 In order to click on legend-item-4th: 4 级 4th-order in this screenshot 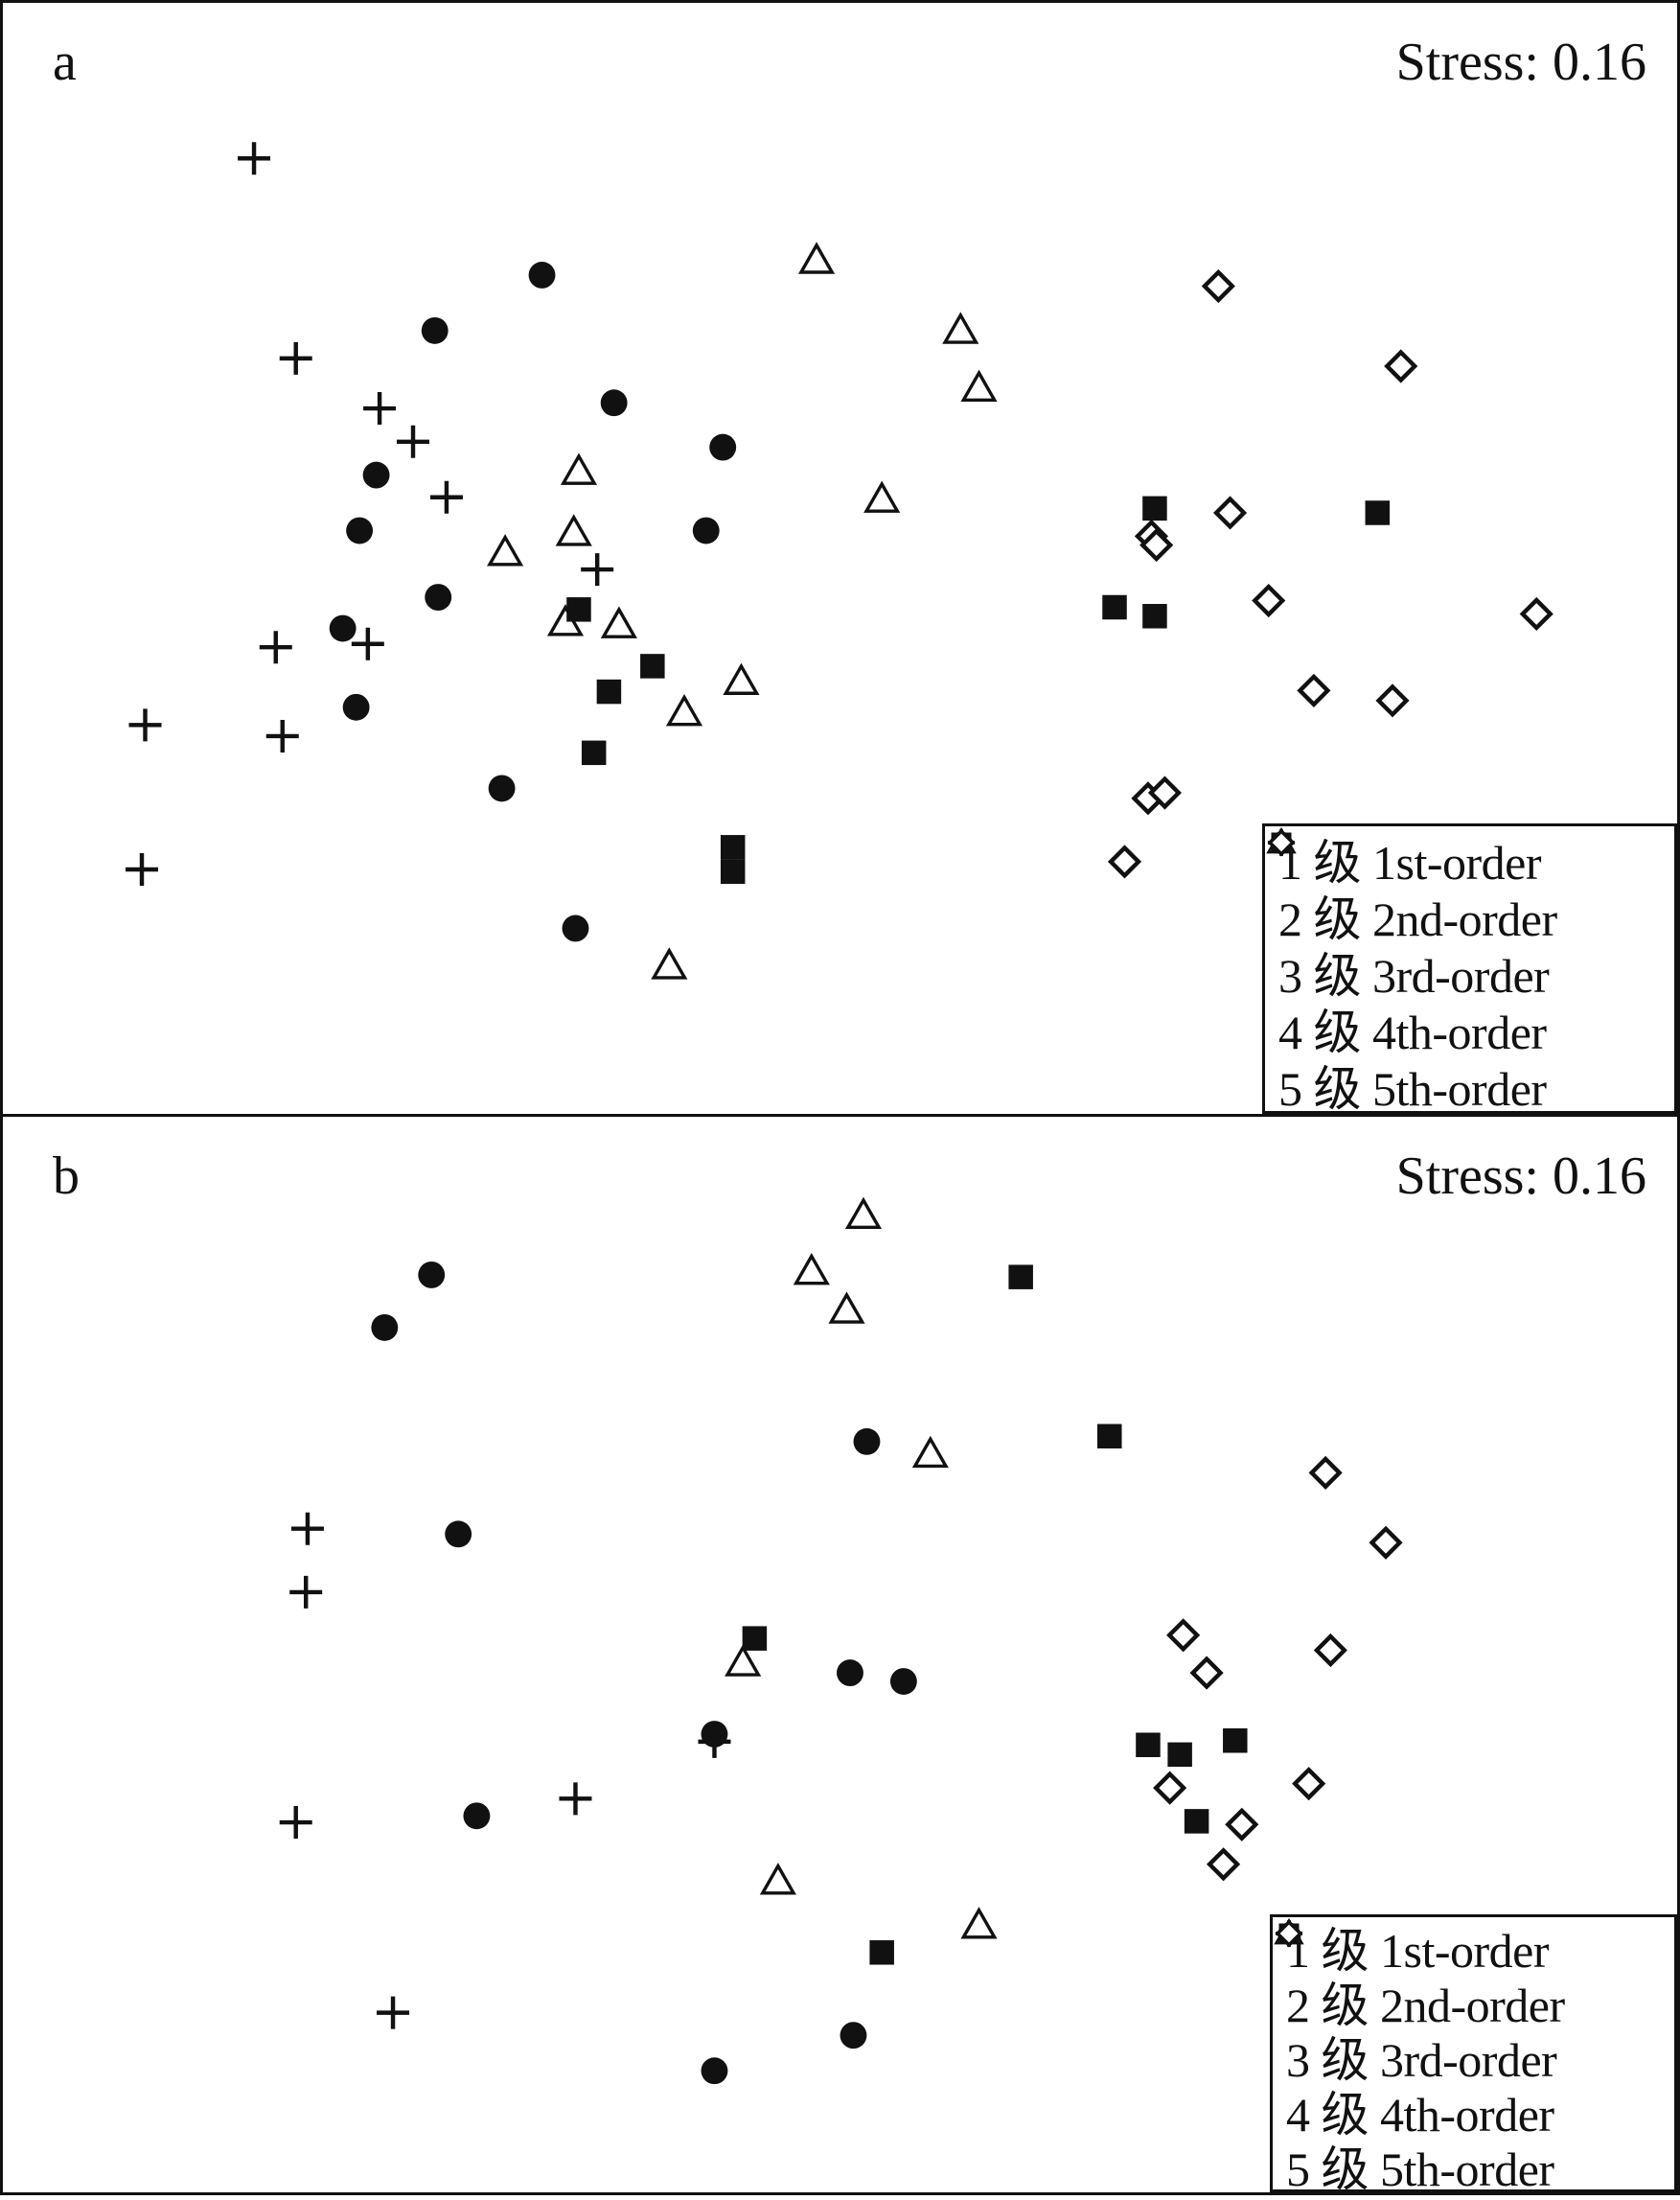, I will do `click(1474, 2032)`.